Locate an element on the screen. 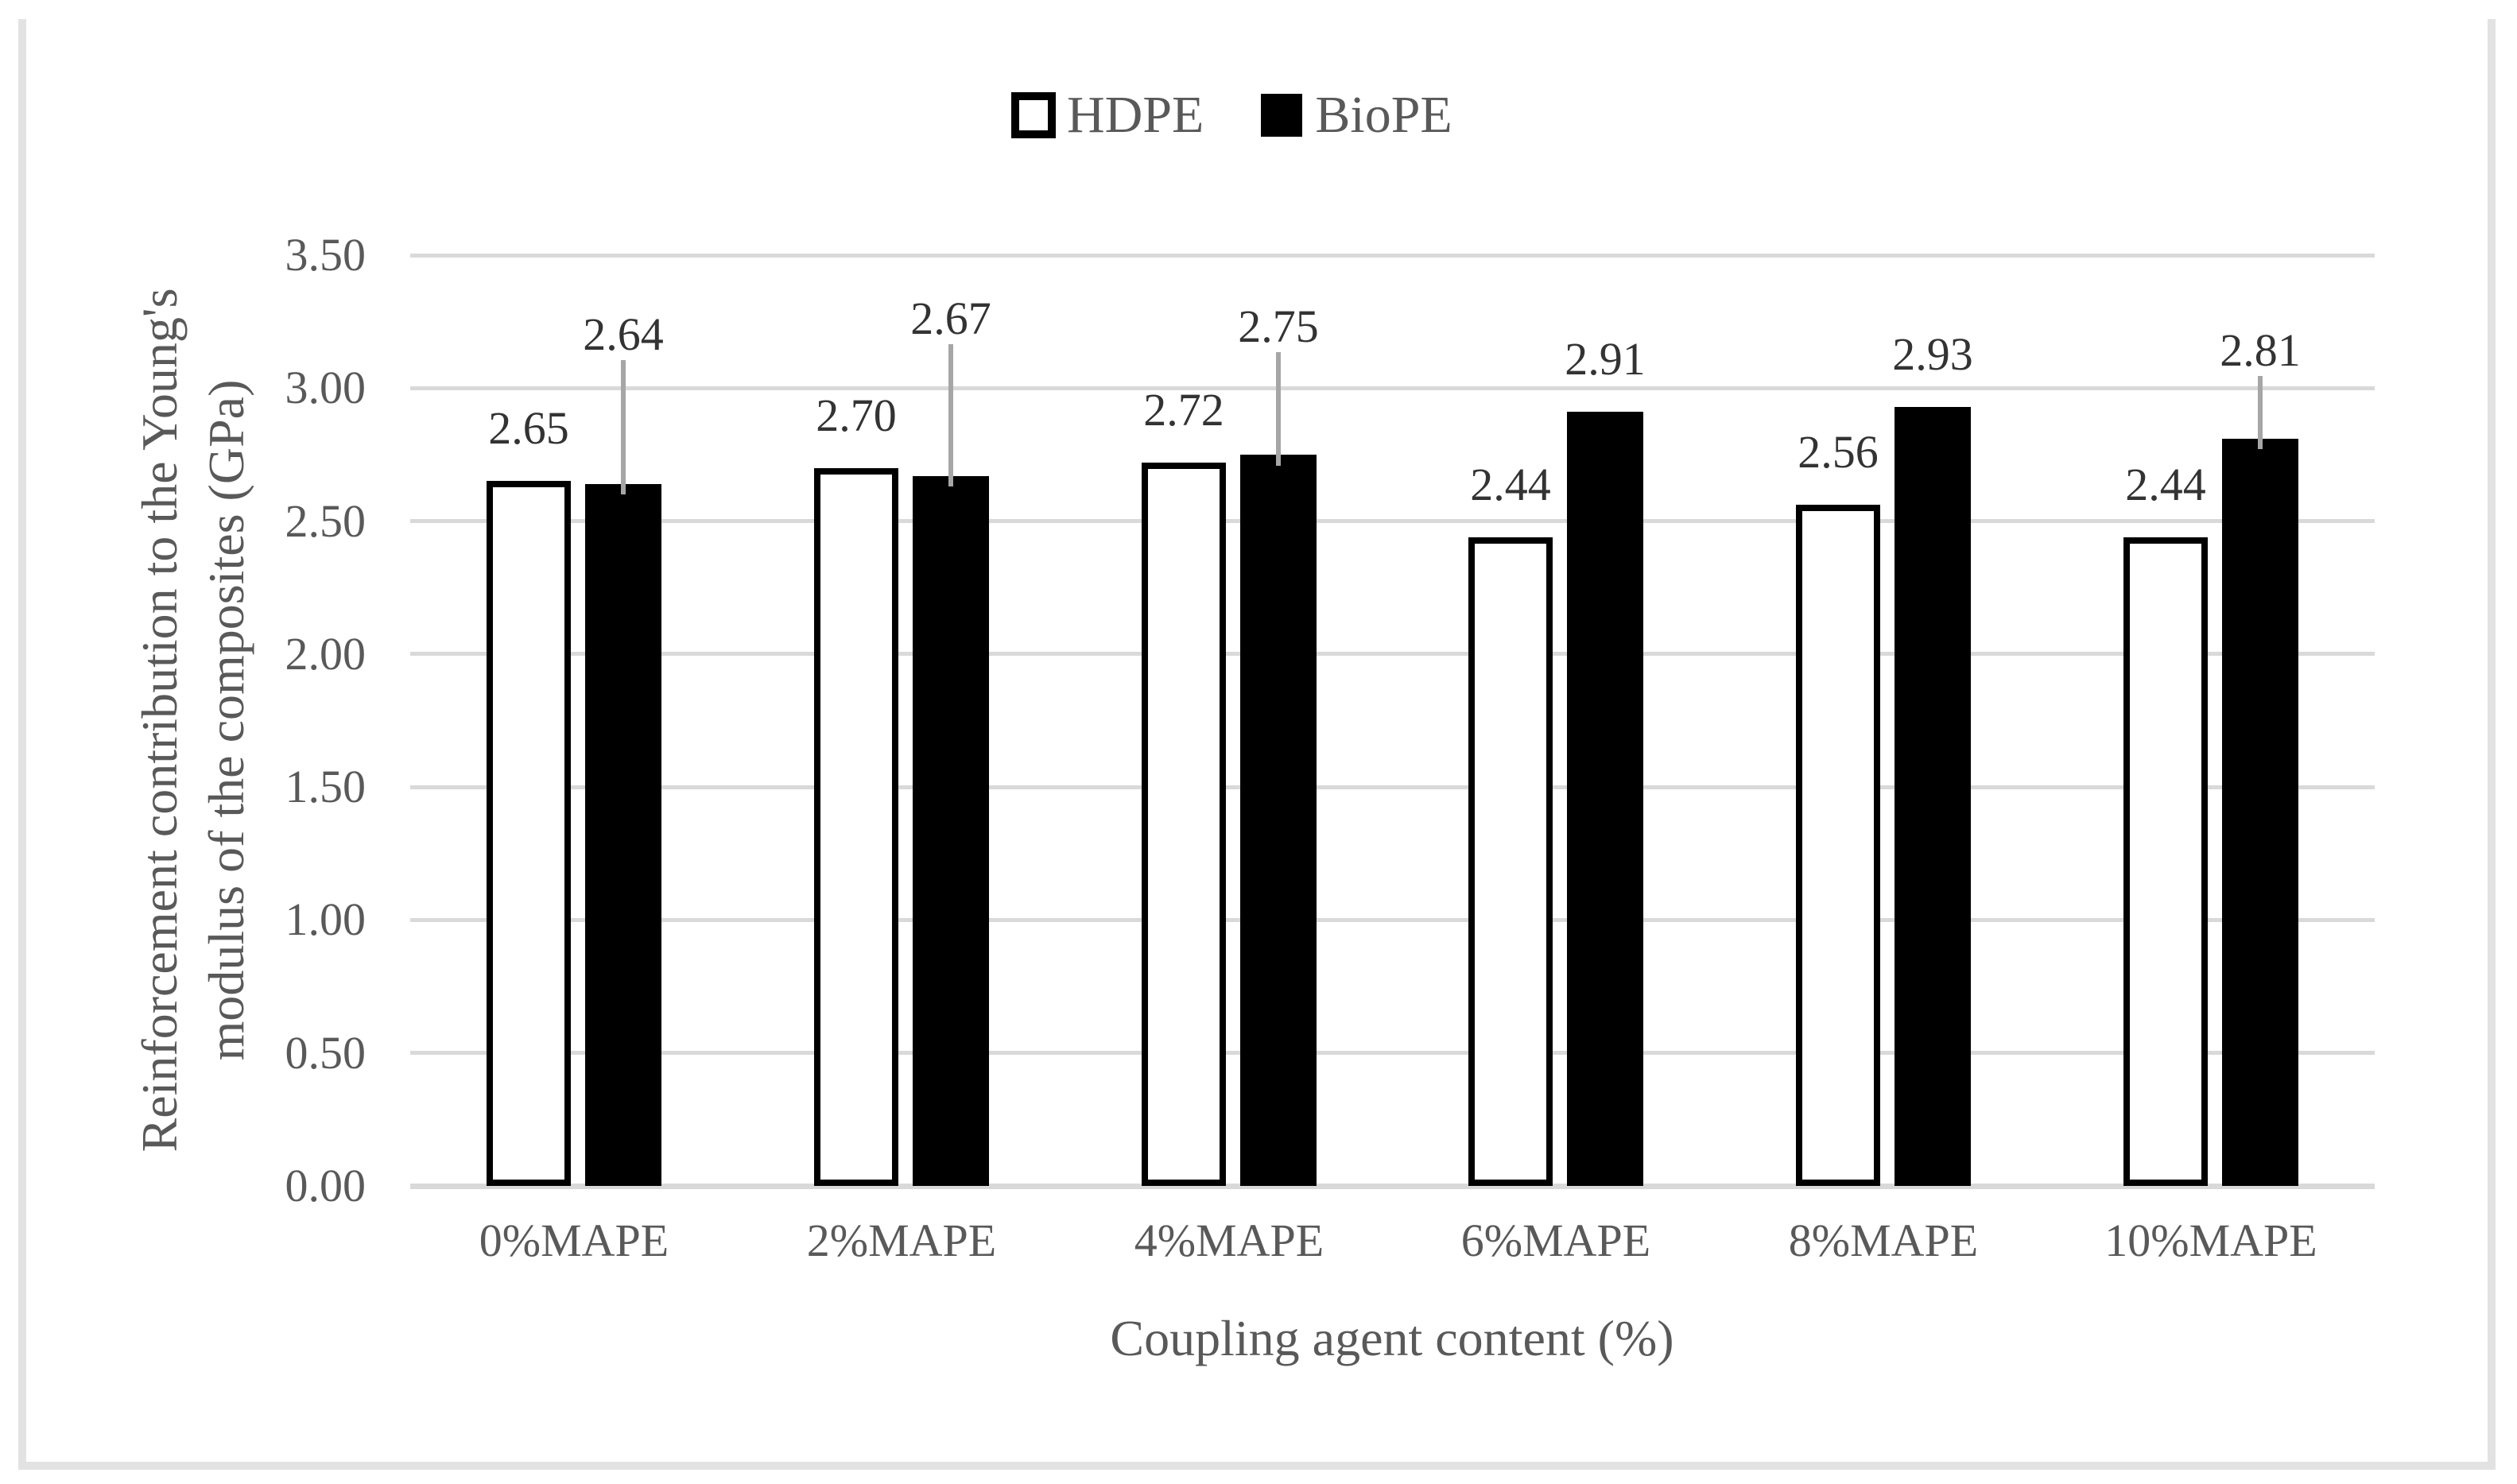 This screenshot has height=1484, width=2517. hdpe-swatch-icon is located at coordinates (1033, 115).